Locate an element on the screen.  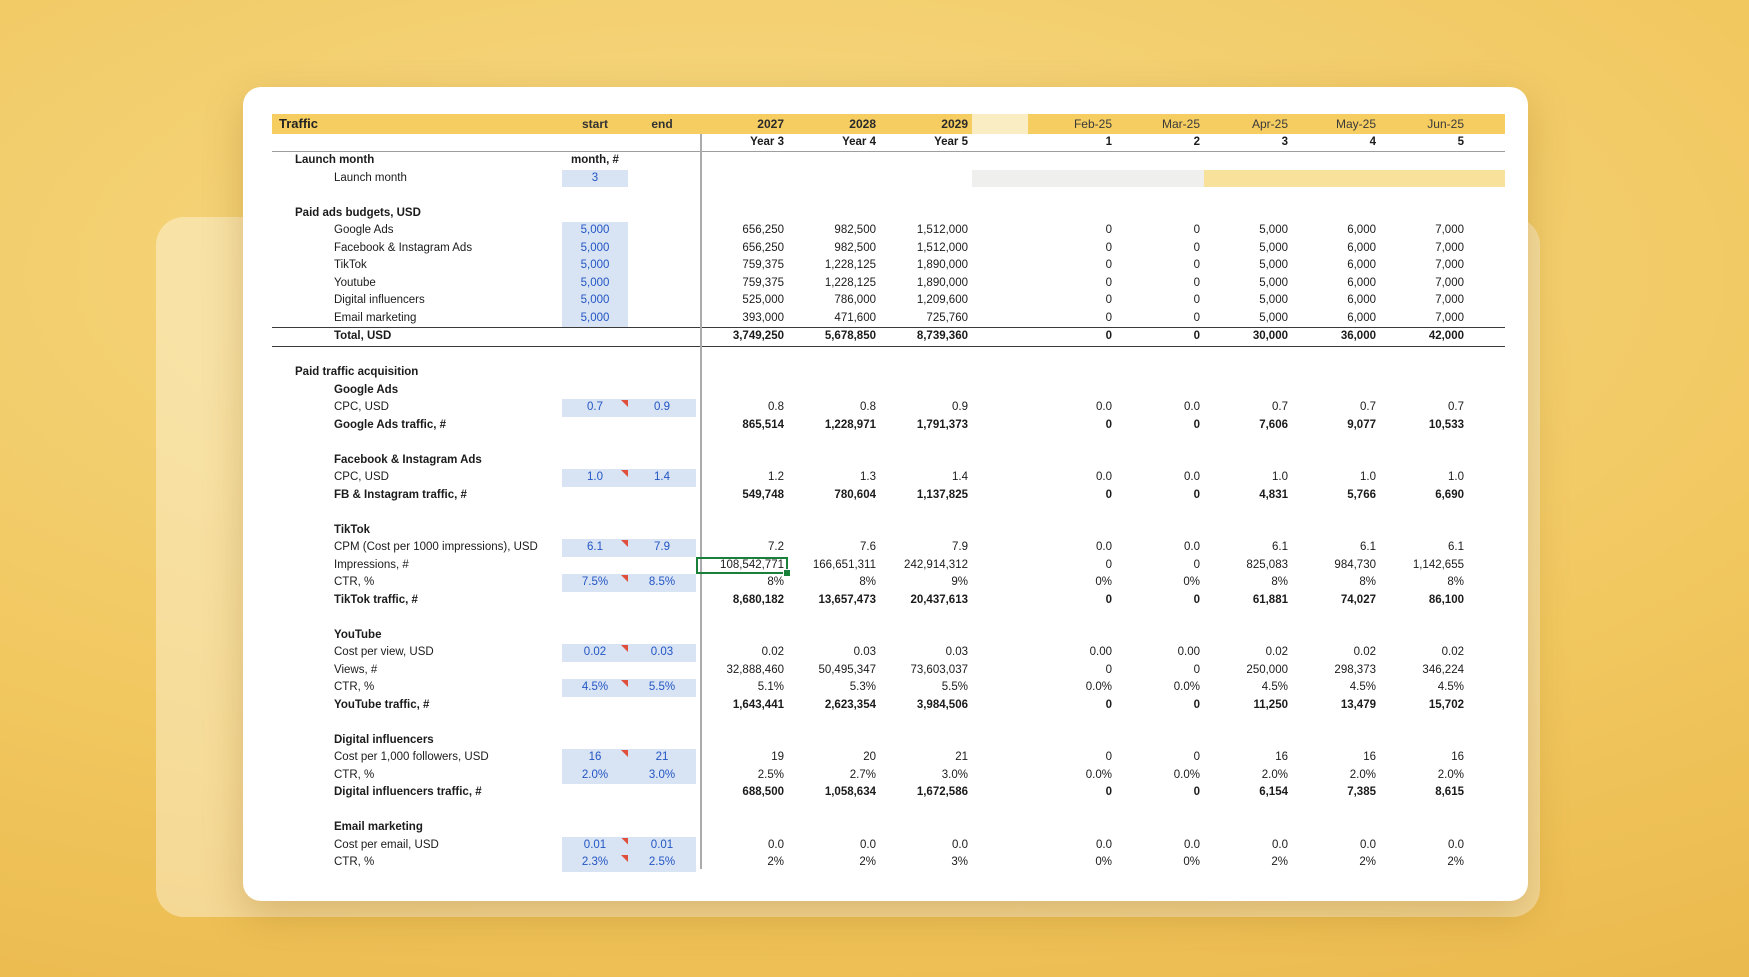
cell-year: 1.4 is located at coordinates (960, 477).